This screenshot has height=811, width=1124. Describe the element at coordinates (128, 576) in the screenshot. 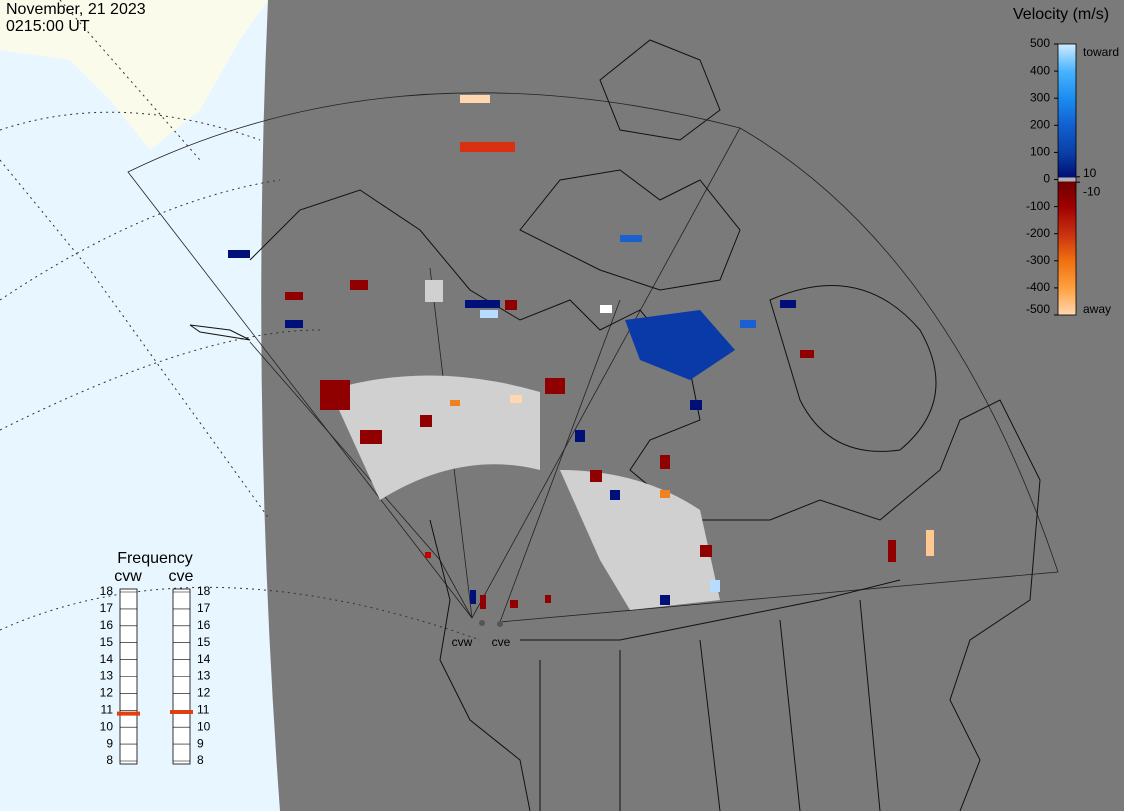

I see `radar-name: cvw` at that location.